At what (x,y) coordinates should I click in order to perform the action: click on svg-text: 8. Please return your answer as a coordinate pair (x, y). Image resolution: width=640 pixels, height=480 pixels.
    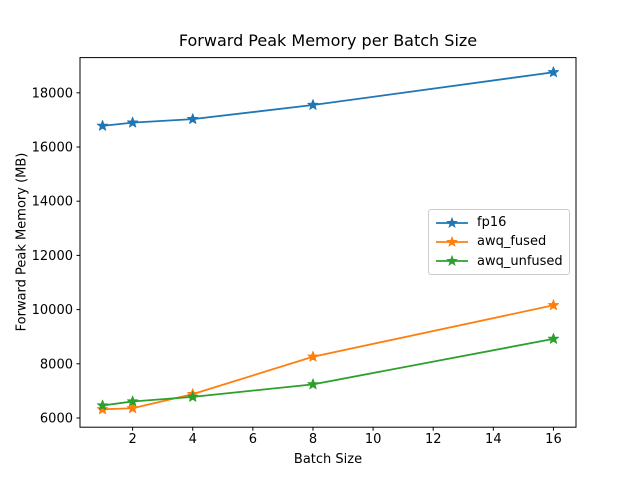
    Looking at the image, I should click on (313, 439).